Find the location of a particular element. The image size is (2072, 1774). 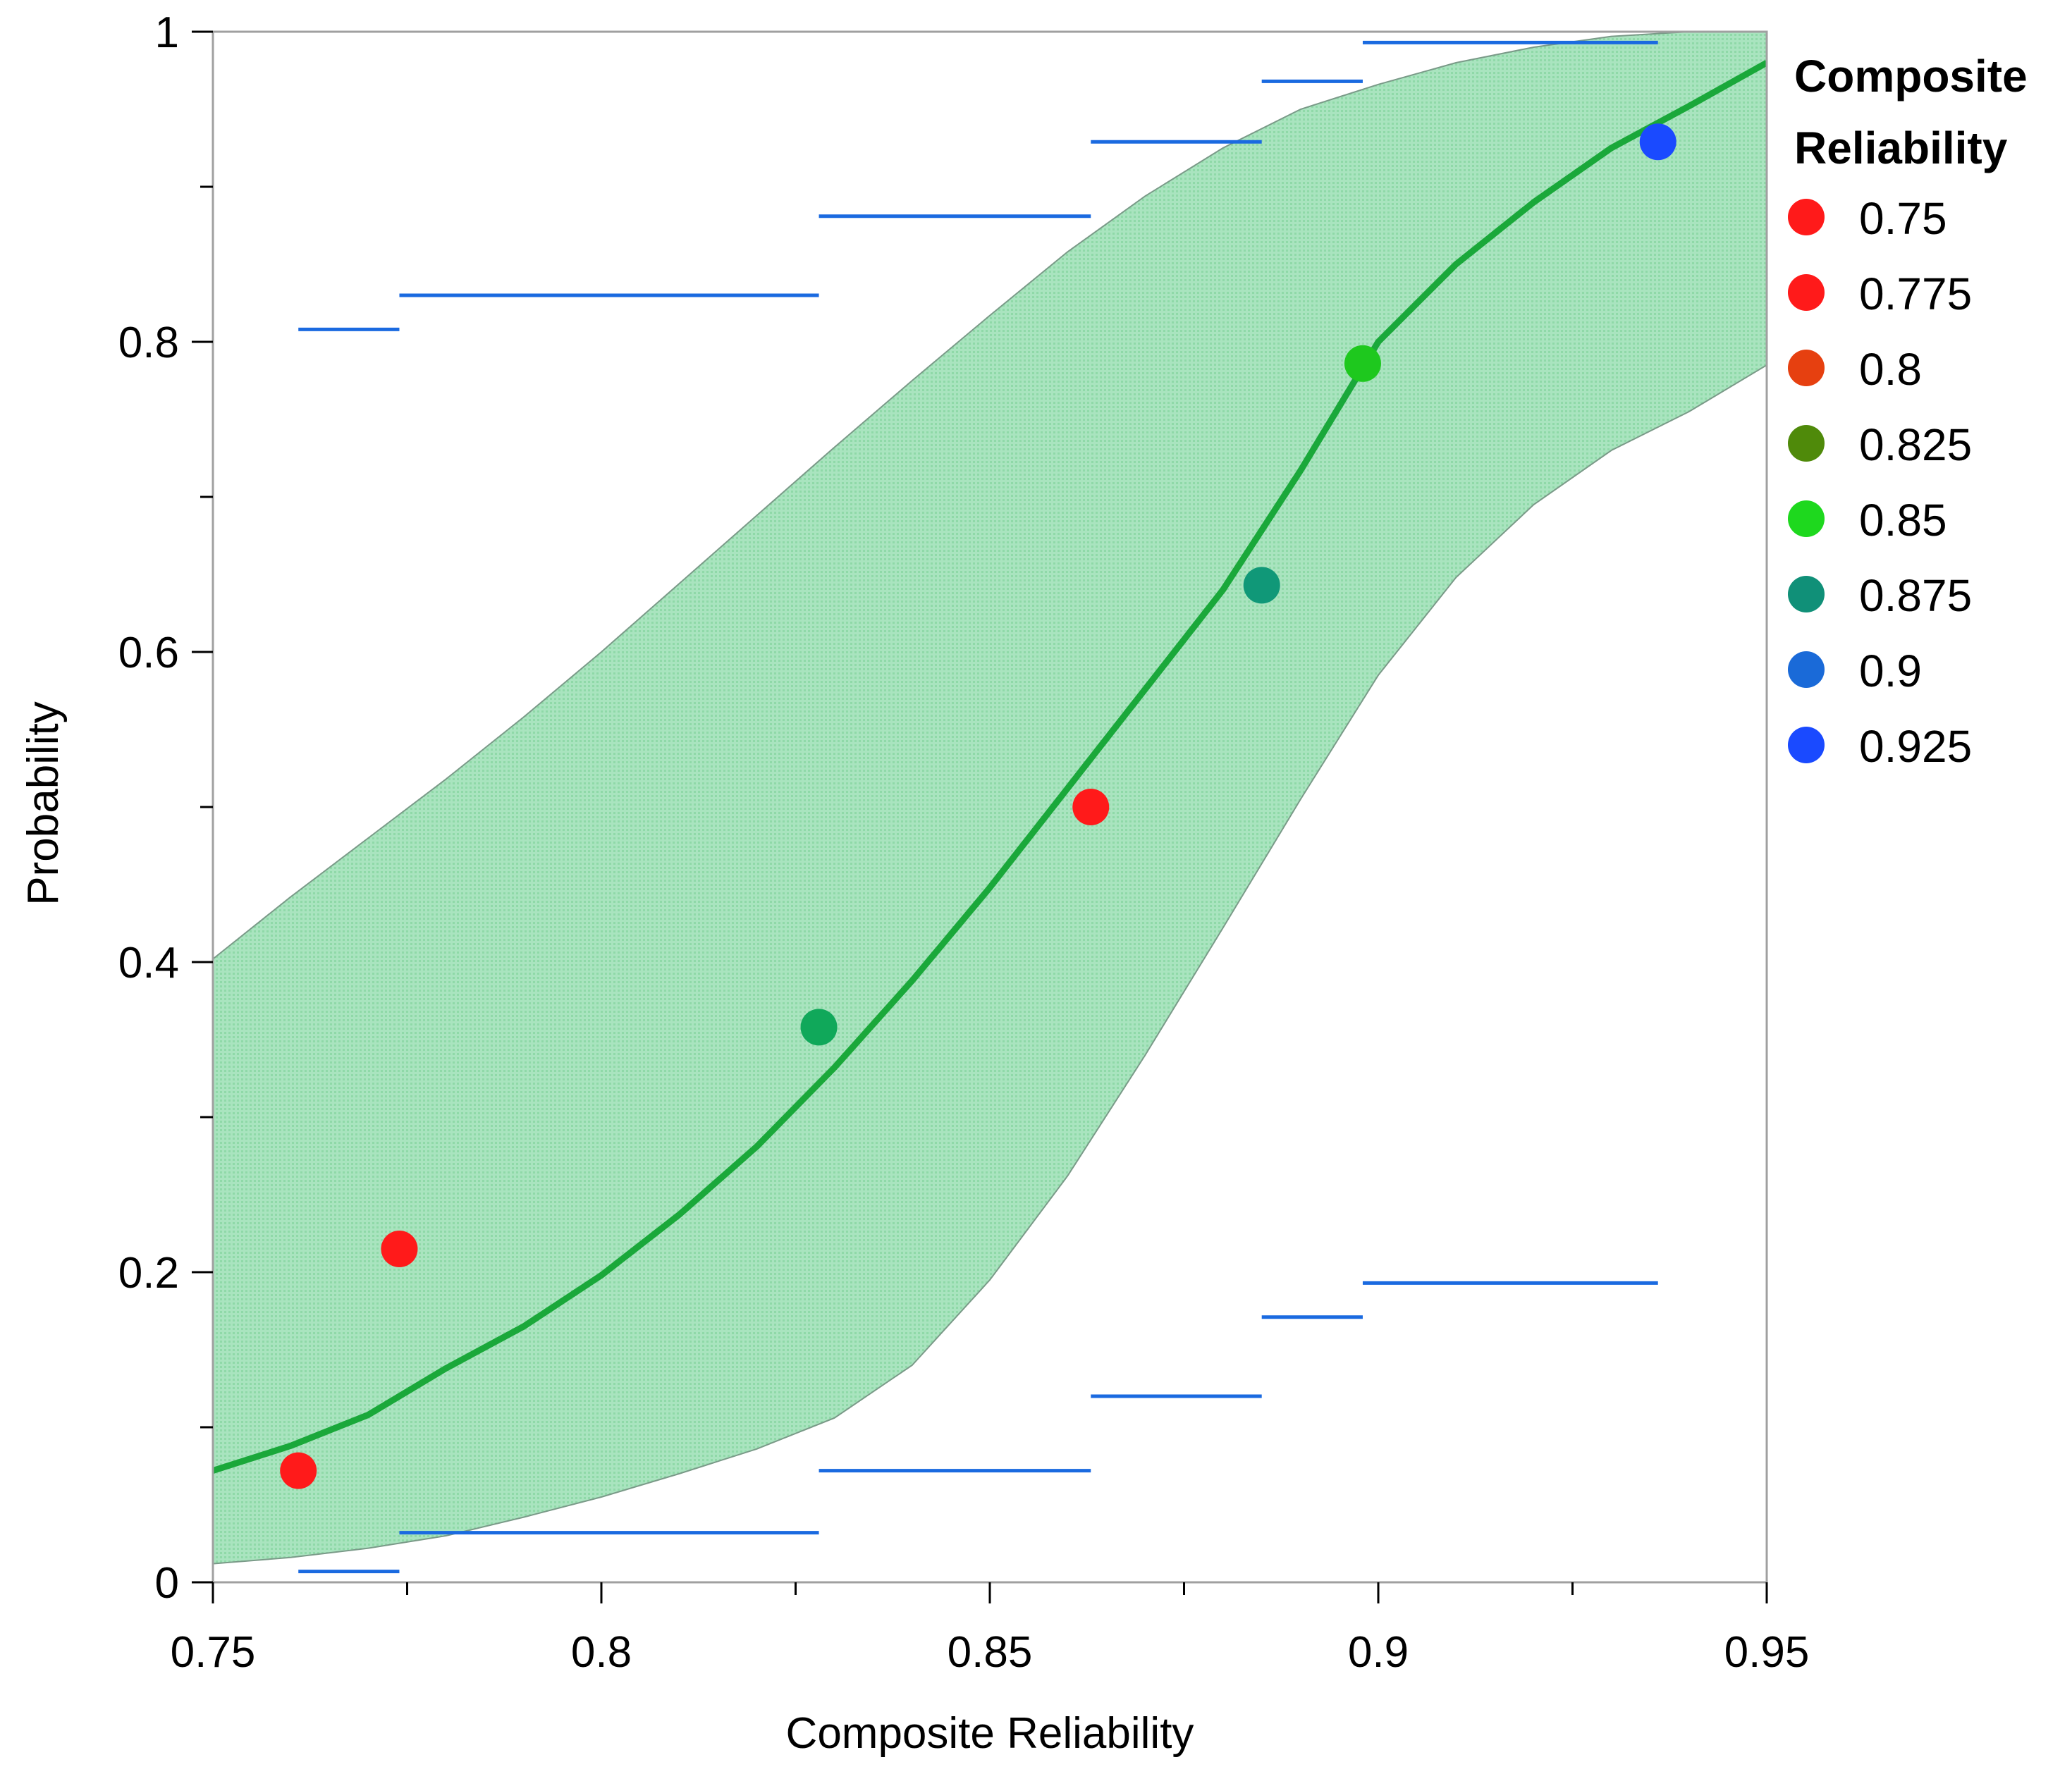

x-tick-label: 0.8 is located at coordinates (601, 1652).